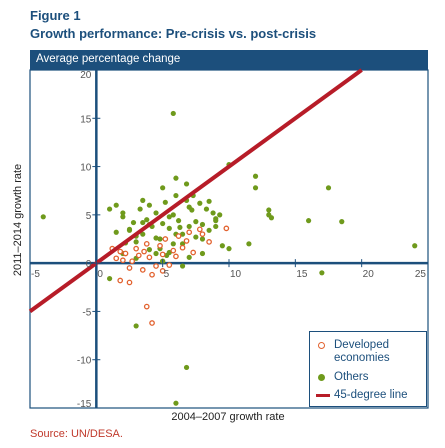  What do you see at coordinates (18, 220) in the screenshot?
I see `y-axis-title: 2011–2014 growth rate` at bounding box center [18, 220].